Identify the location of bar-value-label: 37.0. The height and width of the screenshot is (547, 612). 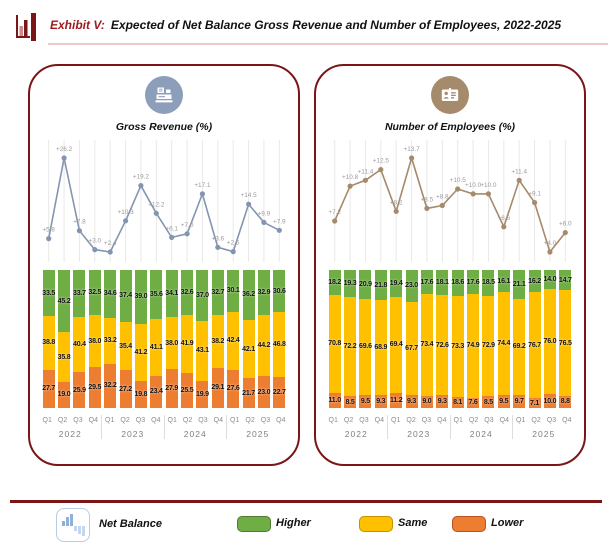
(202, 296).